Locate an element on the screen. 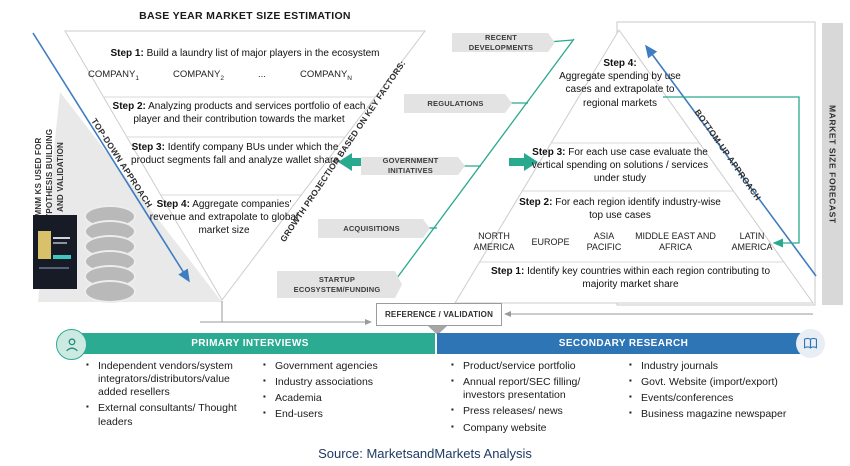  factor-arrow-right-icon is located at coordinates (523, 162).